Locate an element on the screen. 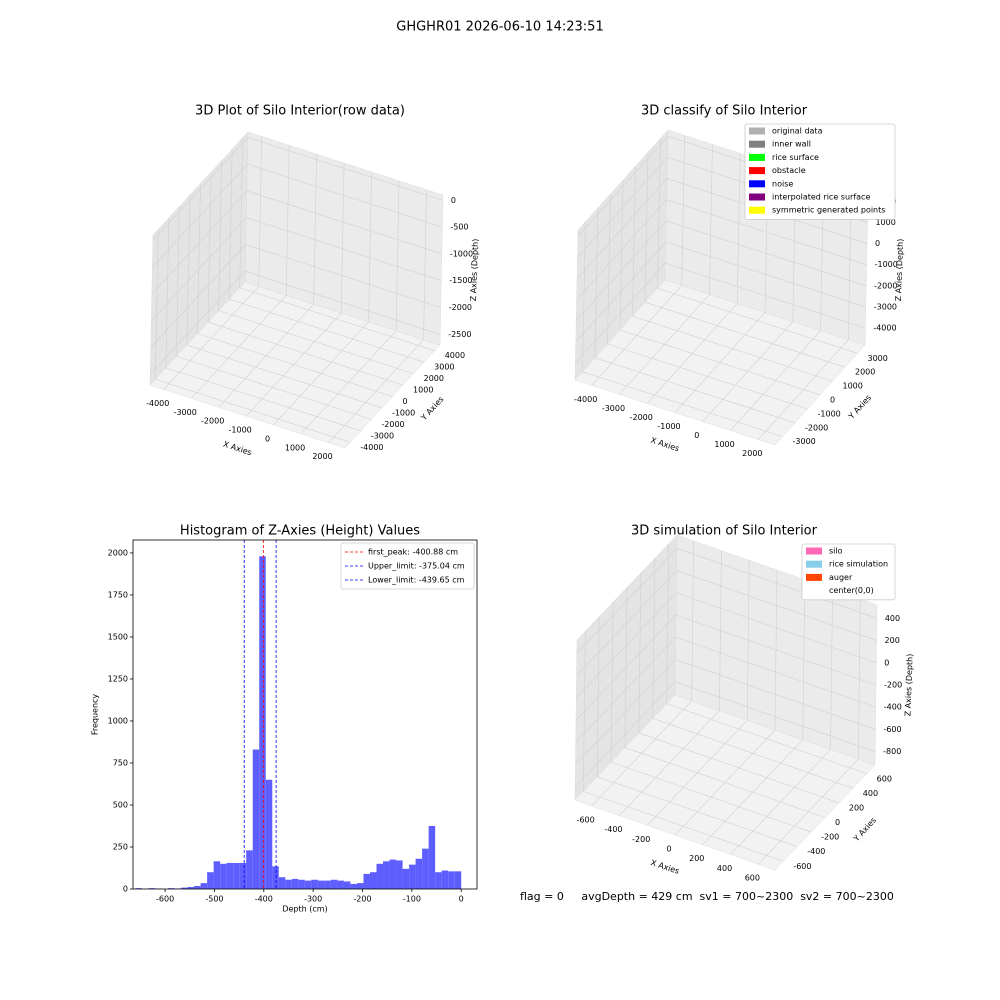  y-tick-label: 2000 is located at coordinates (434, 378).